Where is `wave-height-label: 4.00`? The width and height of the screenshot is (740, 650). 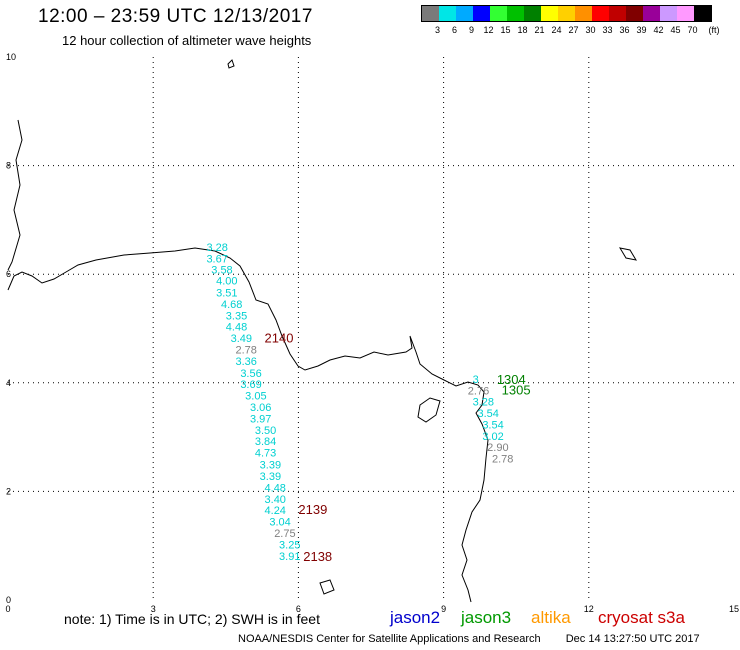 wave-height-label: 4.00 is located at coordinates (226, 282).